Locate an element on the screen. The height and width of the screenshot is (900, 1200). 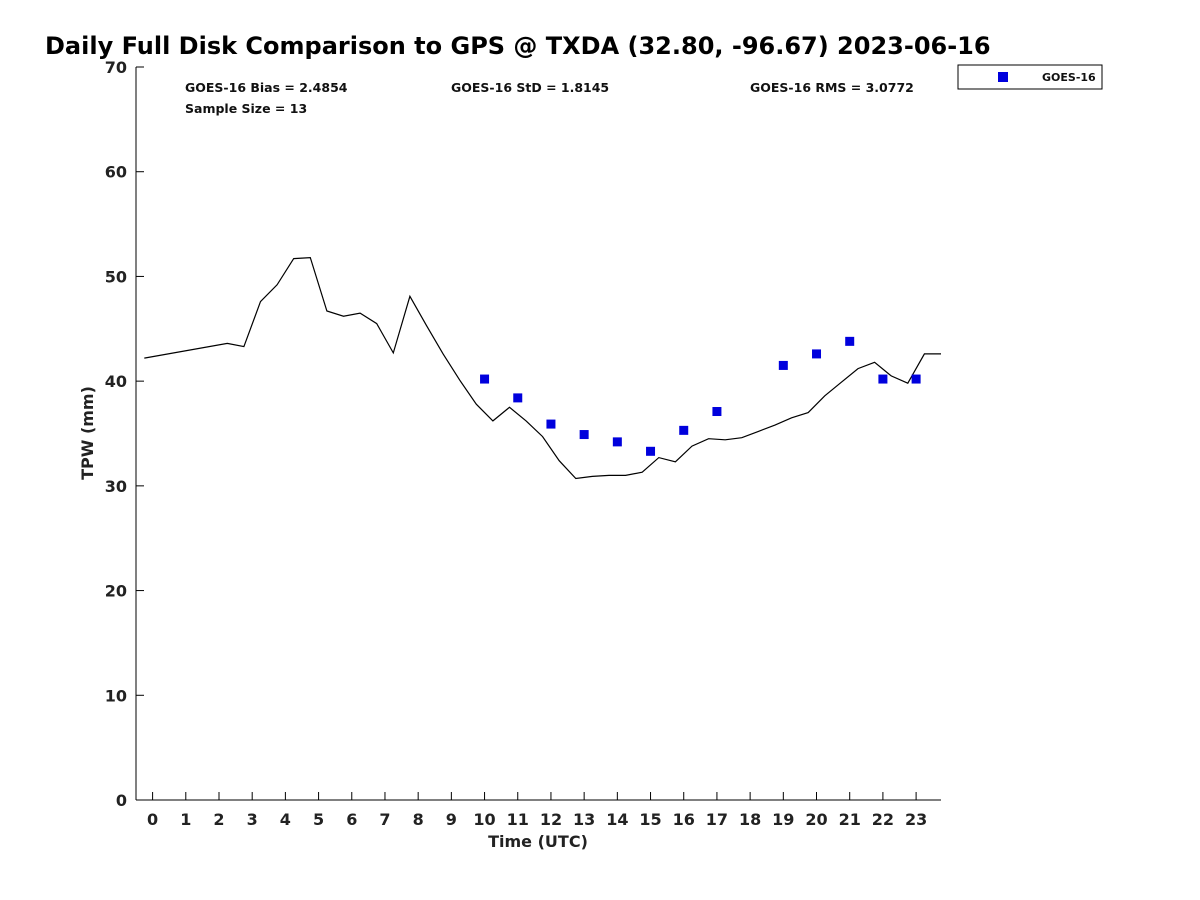
sample-size-annotation: Sample Size = 13 is located at coordinates (246, 108).